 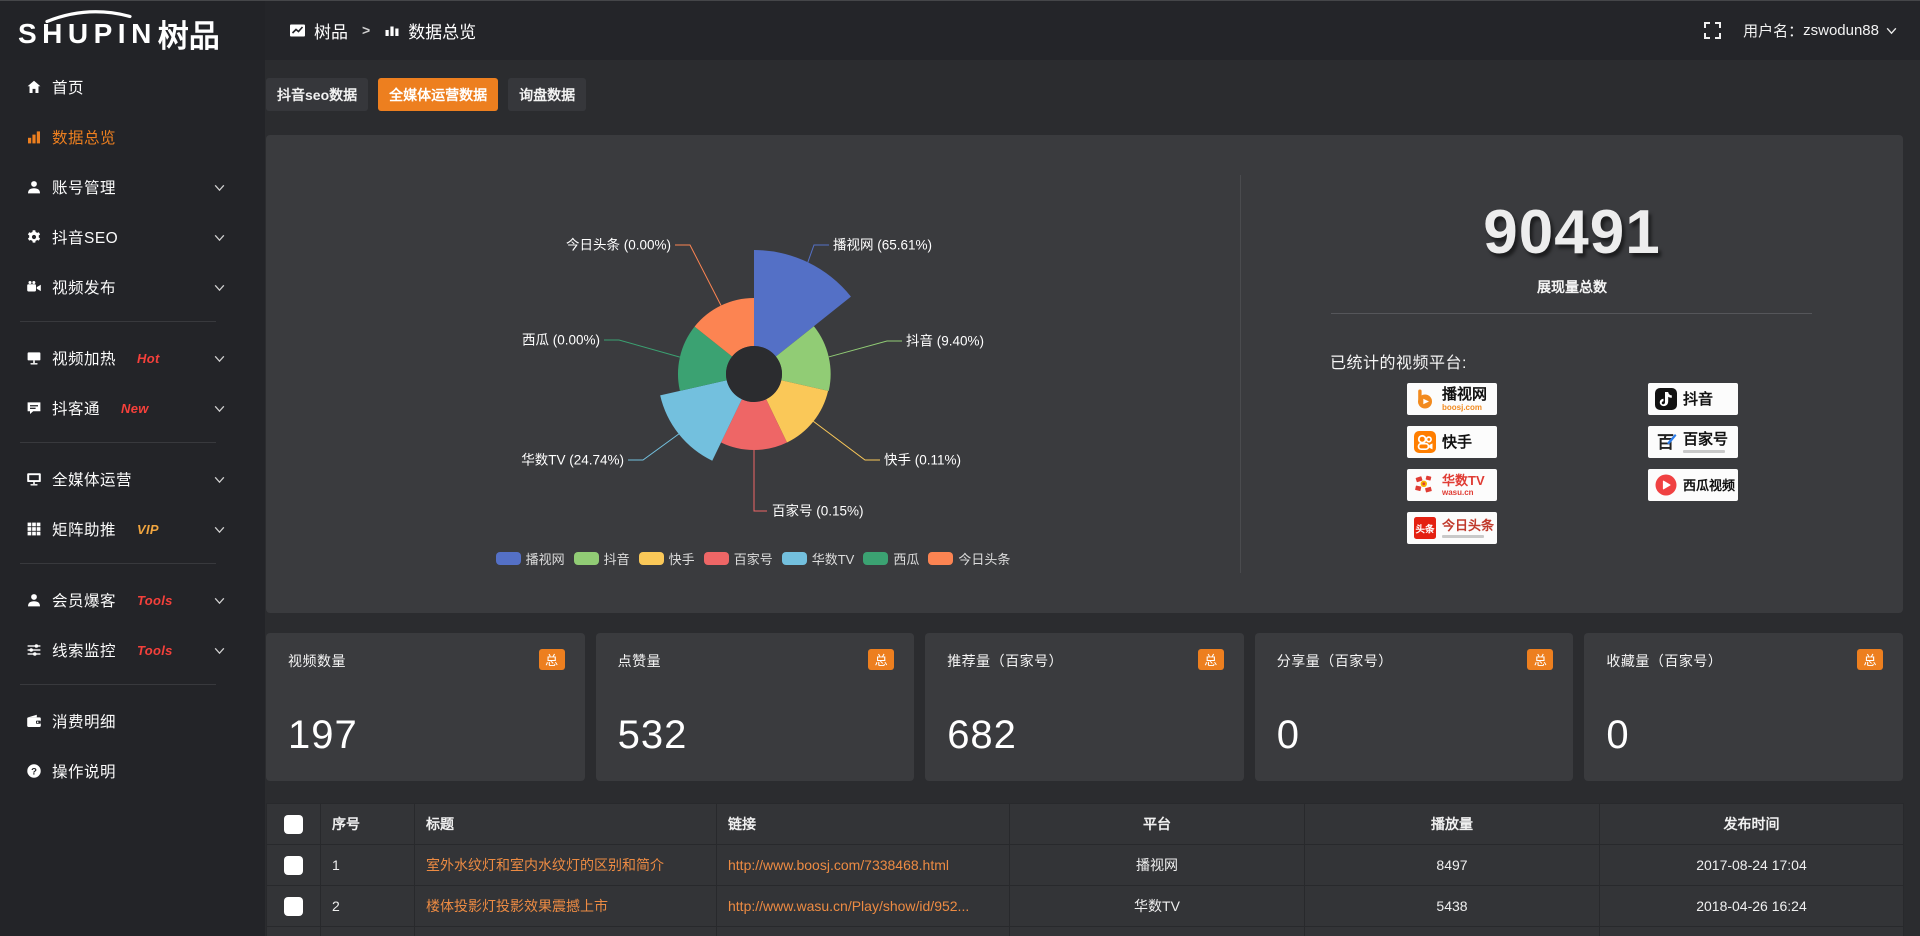 I want to click on user-menu: 用户名： zswodun88, so click(x=1820, y=30).